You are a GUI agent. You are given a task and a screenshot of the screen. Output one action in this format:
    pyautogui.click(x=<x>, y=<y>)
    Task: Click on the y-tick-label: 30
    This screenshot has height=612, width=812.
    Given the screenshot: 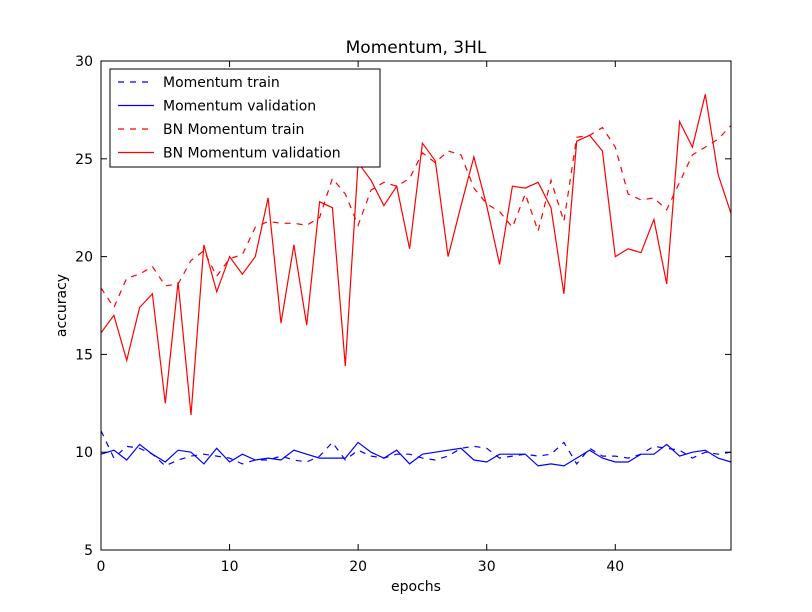 What is the action you would take?
    pyautogui.click(x=84, y=62)
    